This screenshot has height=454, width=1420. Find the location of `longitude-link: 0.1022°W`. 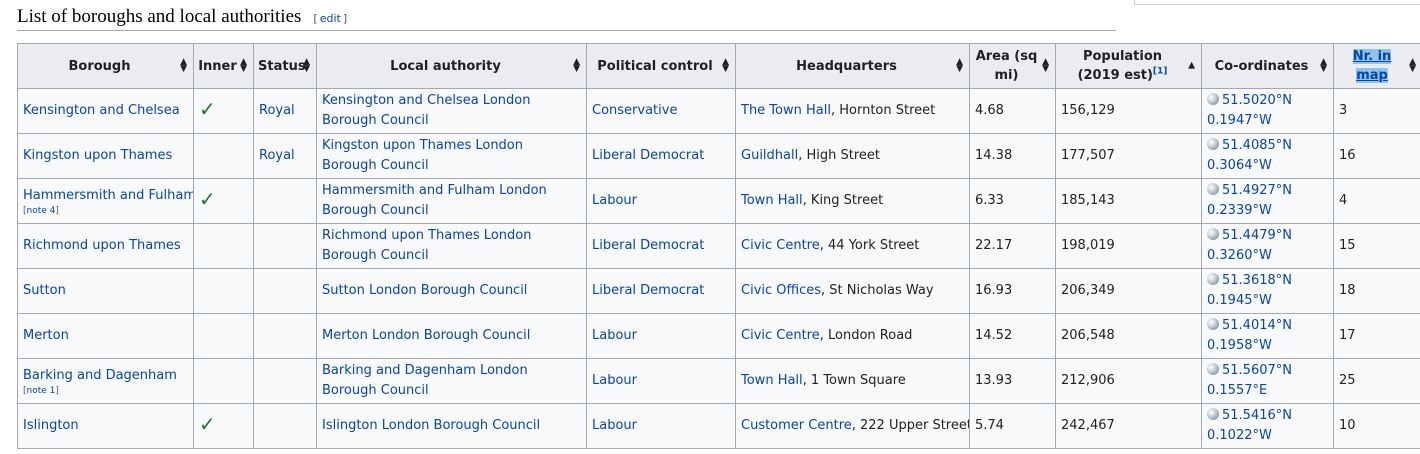

longitude-link: 0.1022°W is located at coordinates (1239, 435).